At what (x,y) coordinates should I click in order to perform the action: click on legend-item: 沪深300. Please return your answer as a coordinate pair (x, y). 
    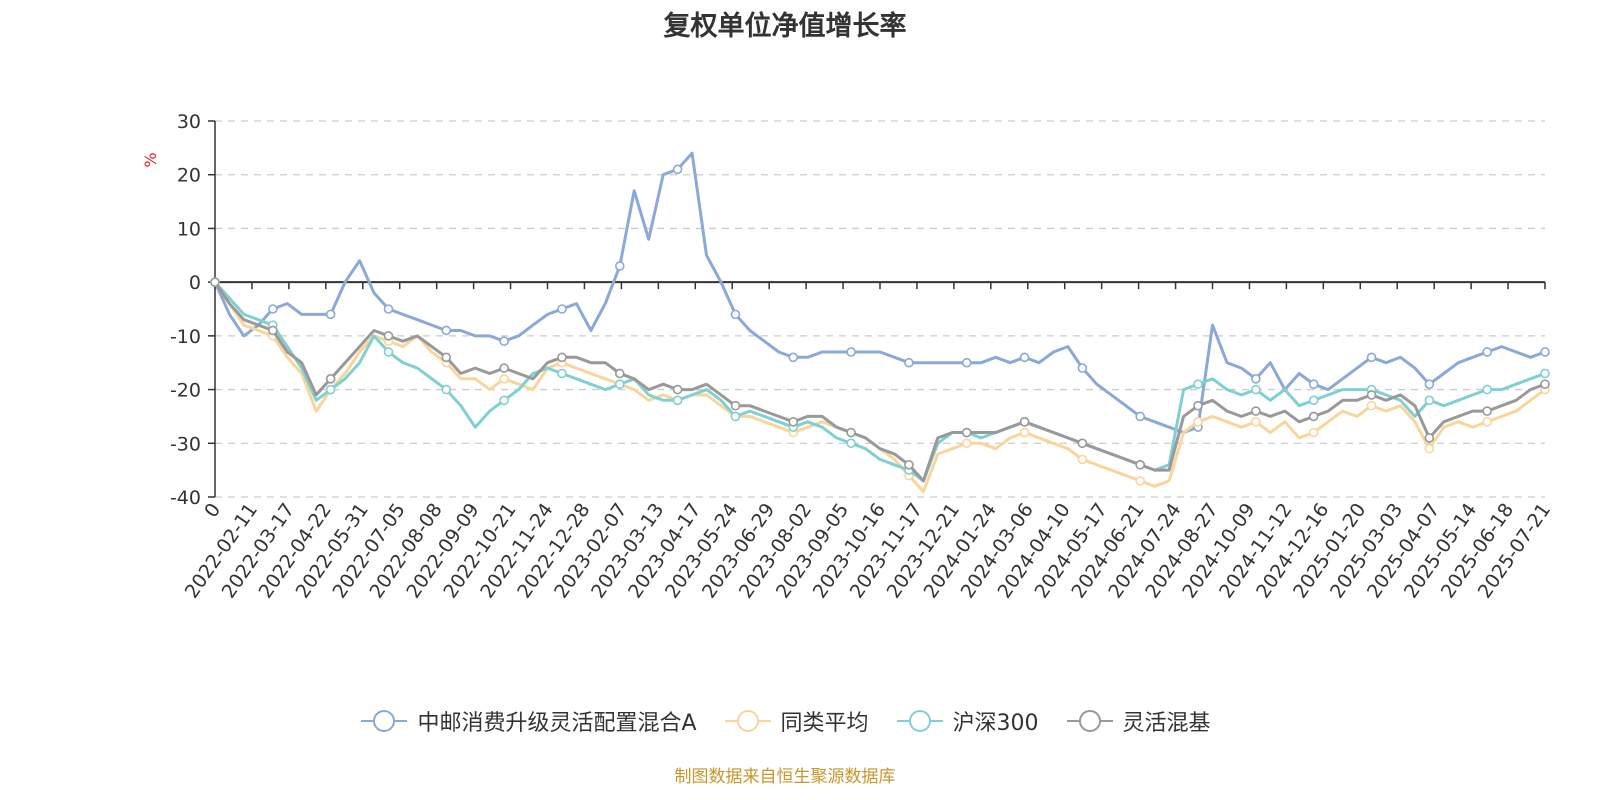
    Looking at the image, I should click on (967, 721).